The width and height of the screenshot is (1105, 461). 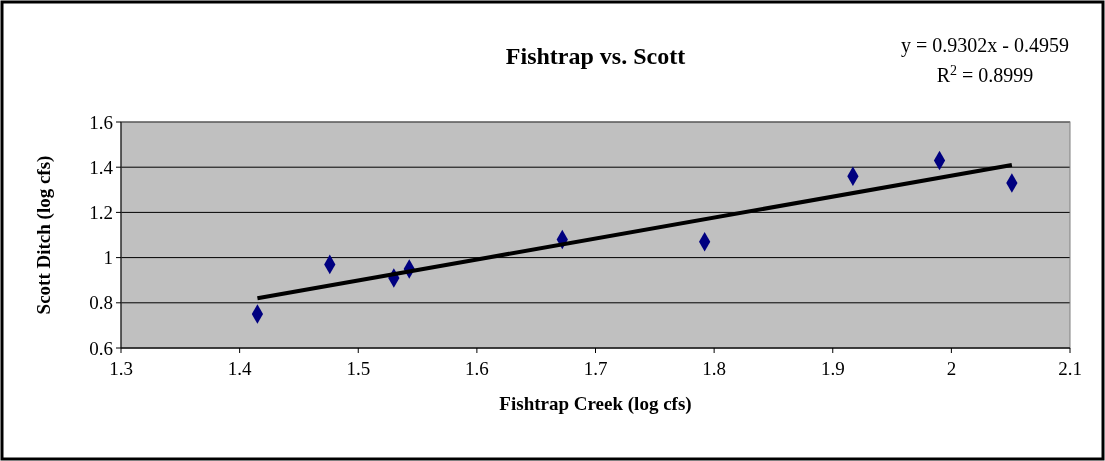 I want to click on y-tick-label: 1, so click(x=108, y=258).